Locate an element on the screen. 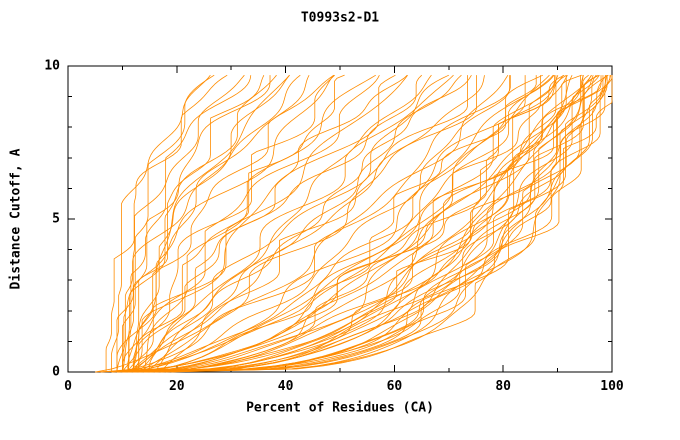 The image size is (680, 440). x-tick-label: 0 is located at coordinates (68, 386).